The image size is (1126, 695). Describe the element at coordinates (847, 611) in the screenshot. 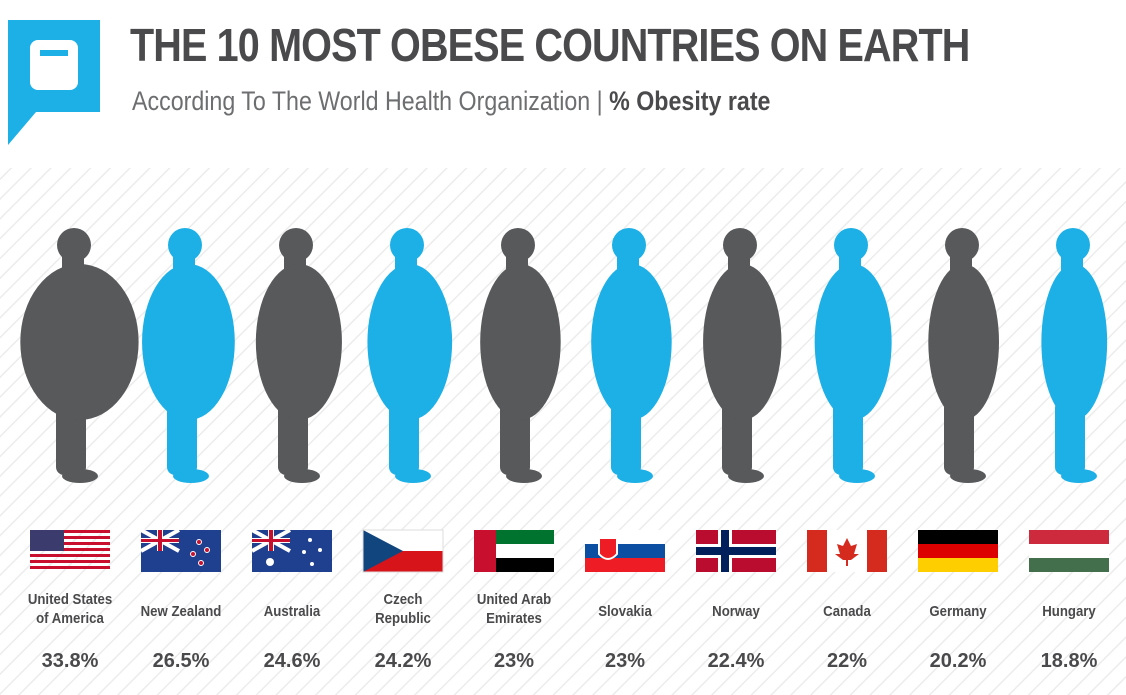

I see `country-label: Canada` at that location.